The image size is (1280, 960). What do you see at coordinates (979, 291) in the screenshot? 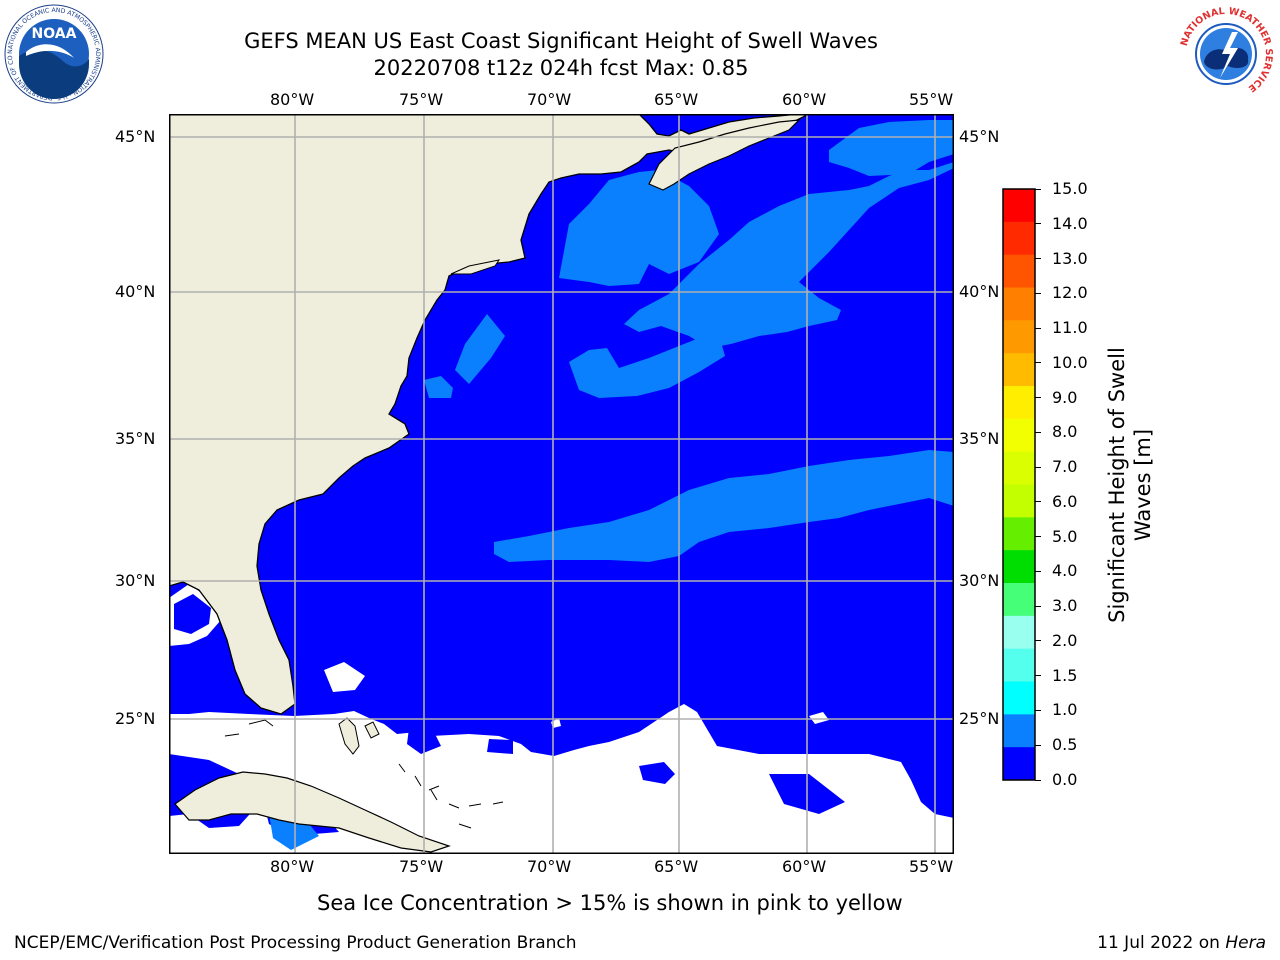
I see `lat-tick-right-40n: 40°N` at bounding box center [979, 291].